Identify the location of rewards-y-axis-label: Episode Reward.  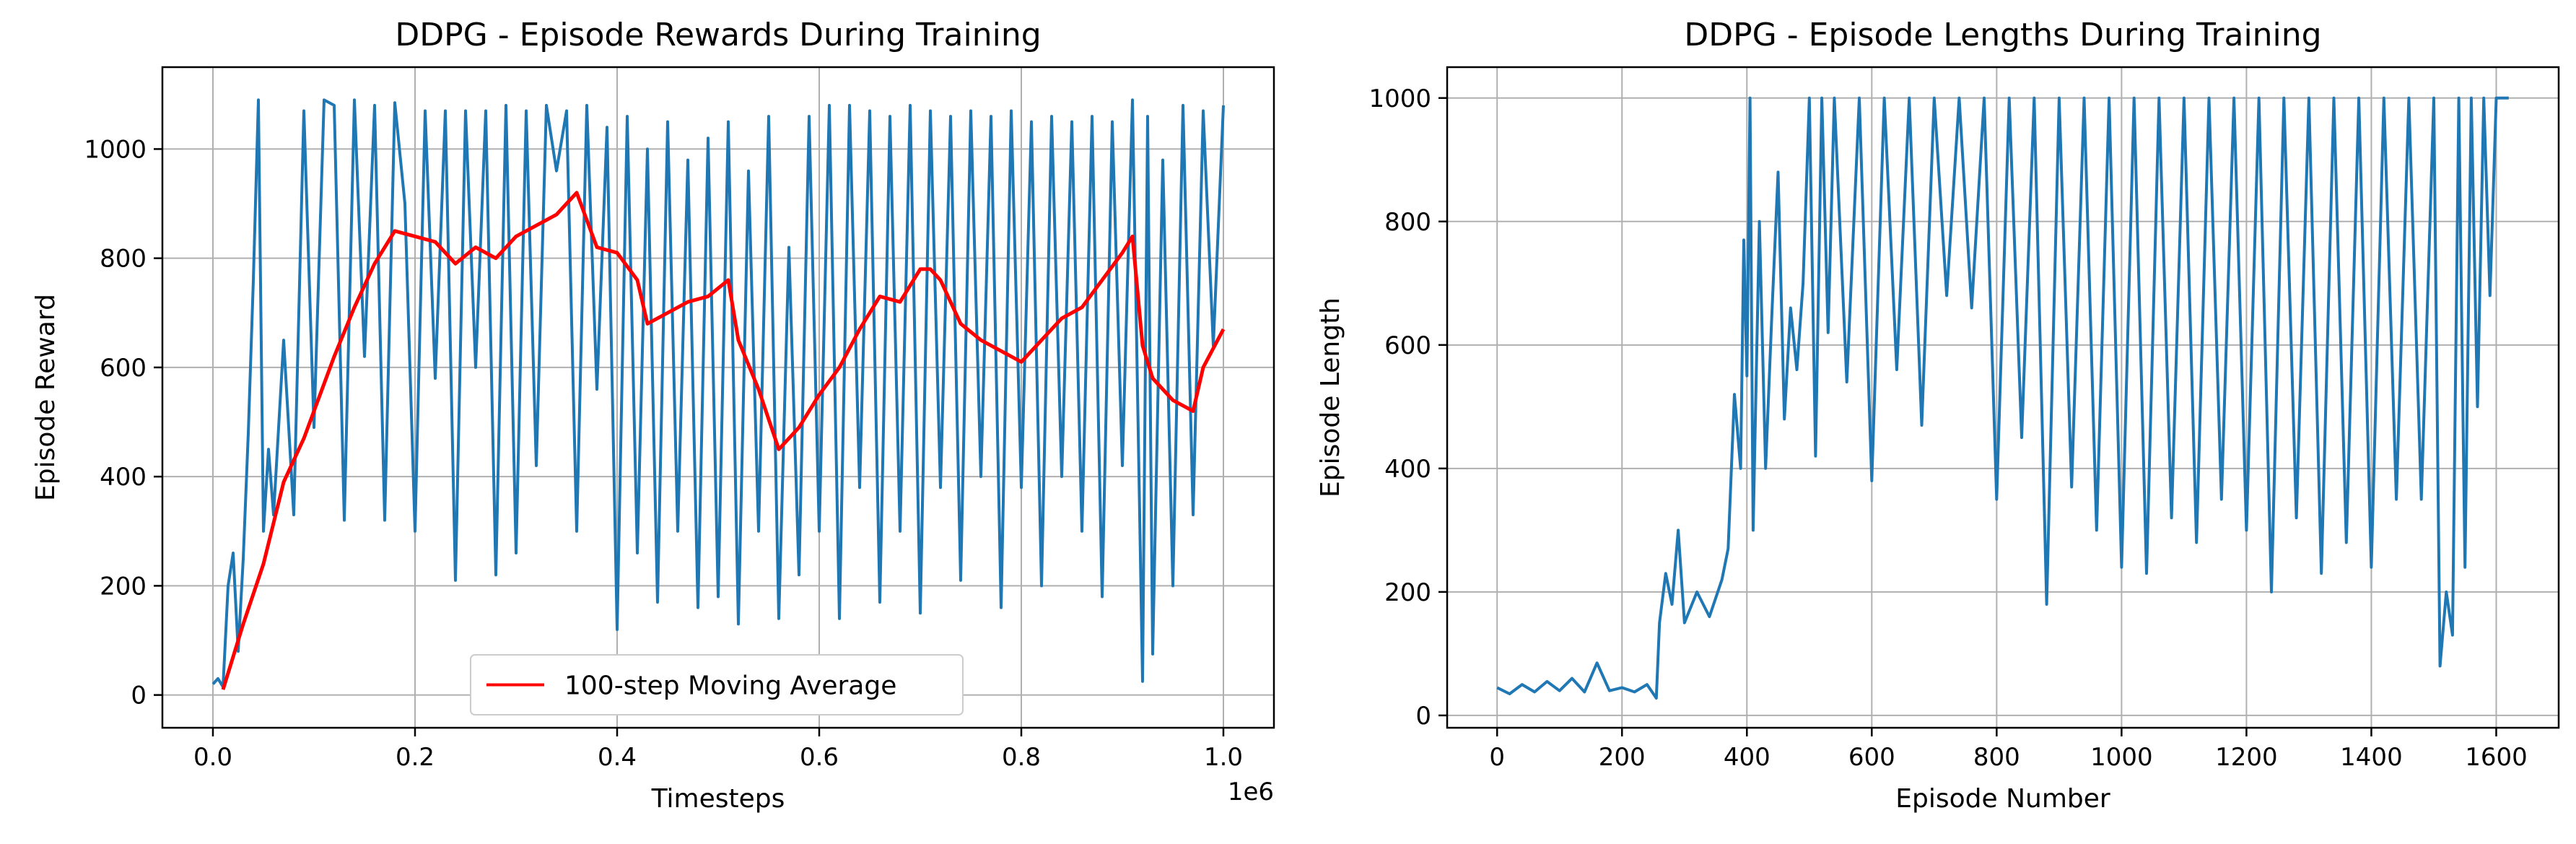
(46, 397).